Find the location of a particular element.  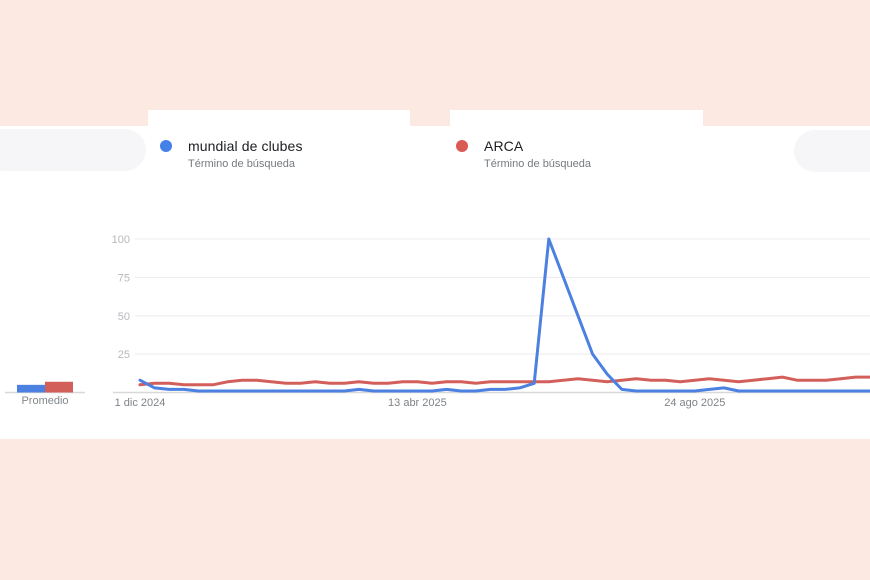

term-card-top-mundial is located at coordinates (279, 119).